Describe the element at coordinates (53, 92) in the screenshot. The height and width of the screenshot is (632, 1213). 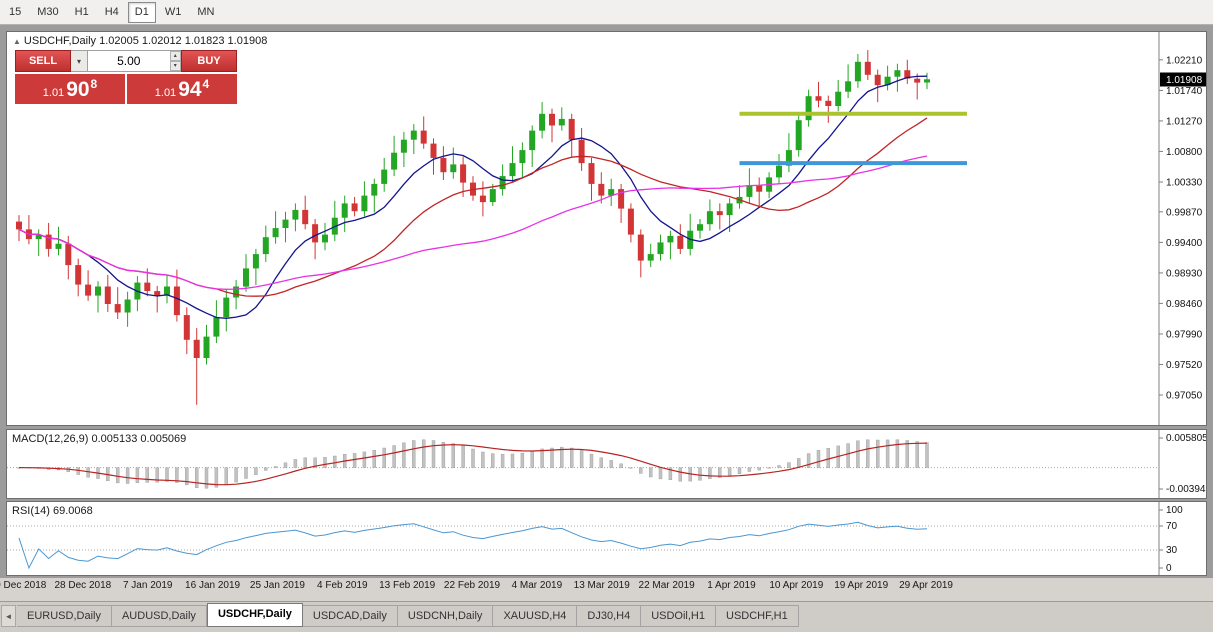
I see `sell-price-prefix: 1.01` at that location.